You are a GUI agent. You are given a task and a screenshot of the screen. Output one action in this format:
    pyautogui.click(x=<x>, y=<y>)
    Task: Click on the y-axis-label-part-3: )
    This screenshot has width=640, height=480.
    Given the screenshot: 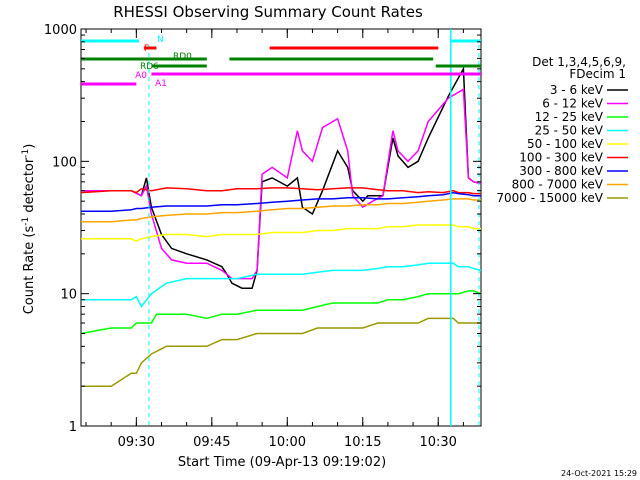 What is the action you would take?
    pyautogui.click(x=29, y=146)
    